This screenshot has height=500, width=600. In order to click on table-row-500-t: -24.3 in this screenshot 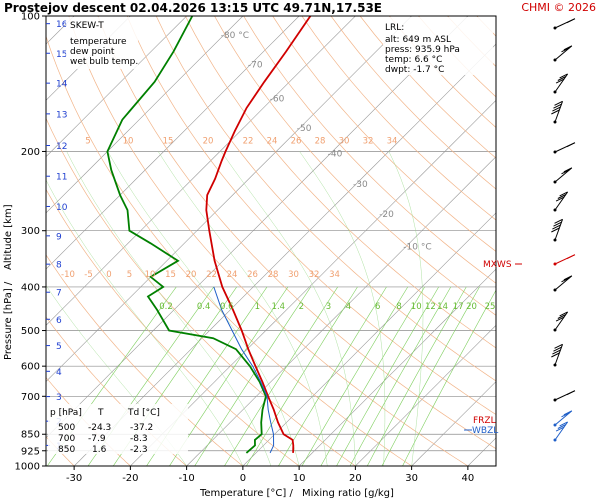, I will do `click(99, 428)`.